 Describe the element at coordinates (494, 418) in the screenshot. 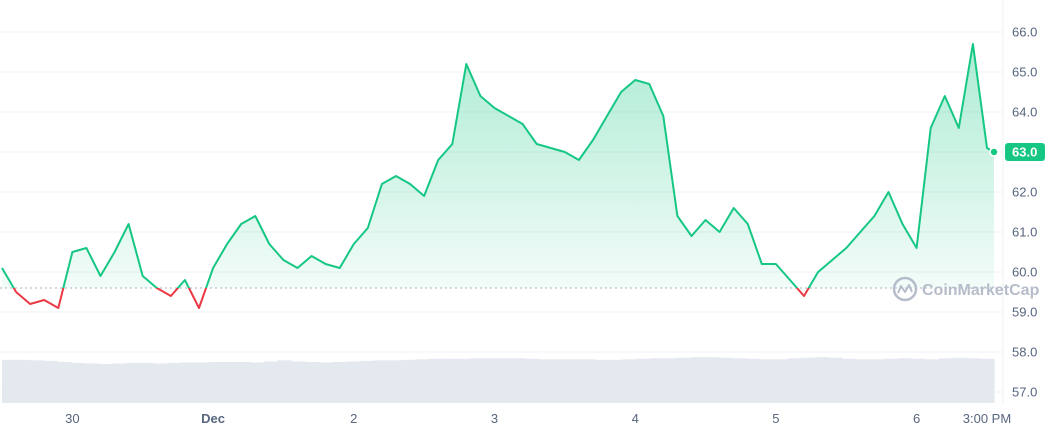

I see `x-tick-label: 3` at that location.